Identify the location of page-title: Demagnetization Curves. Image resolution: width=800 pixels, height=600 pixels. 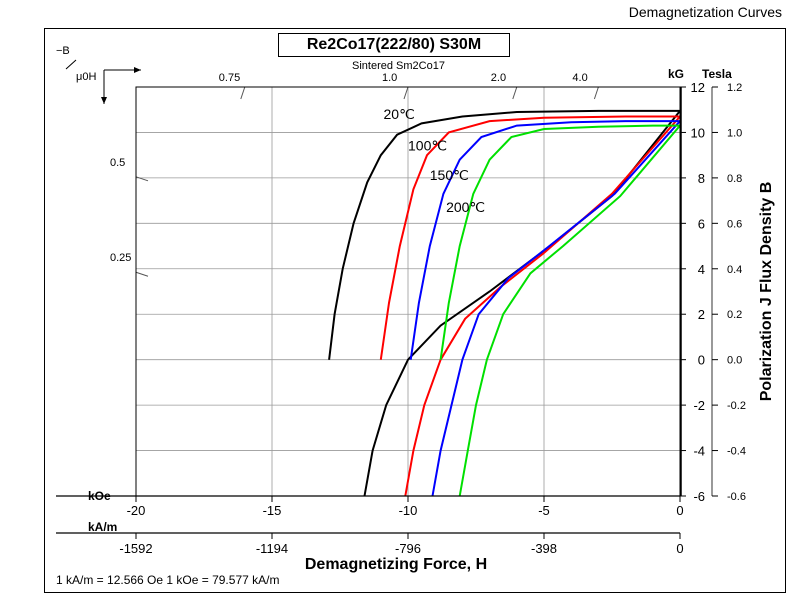
(705, 12).